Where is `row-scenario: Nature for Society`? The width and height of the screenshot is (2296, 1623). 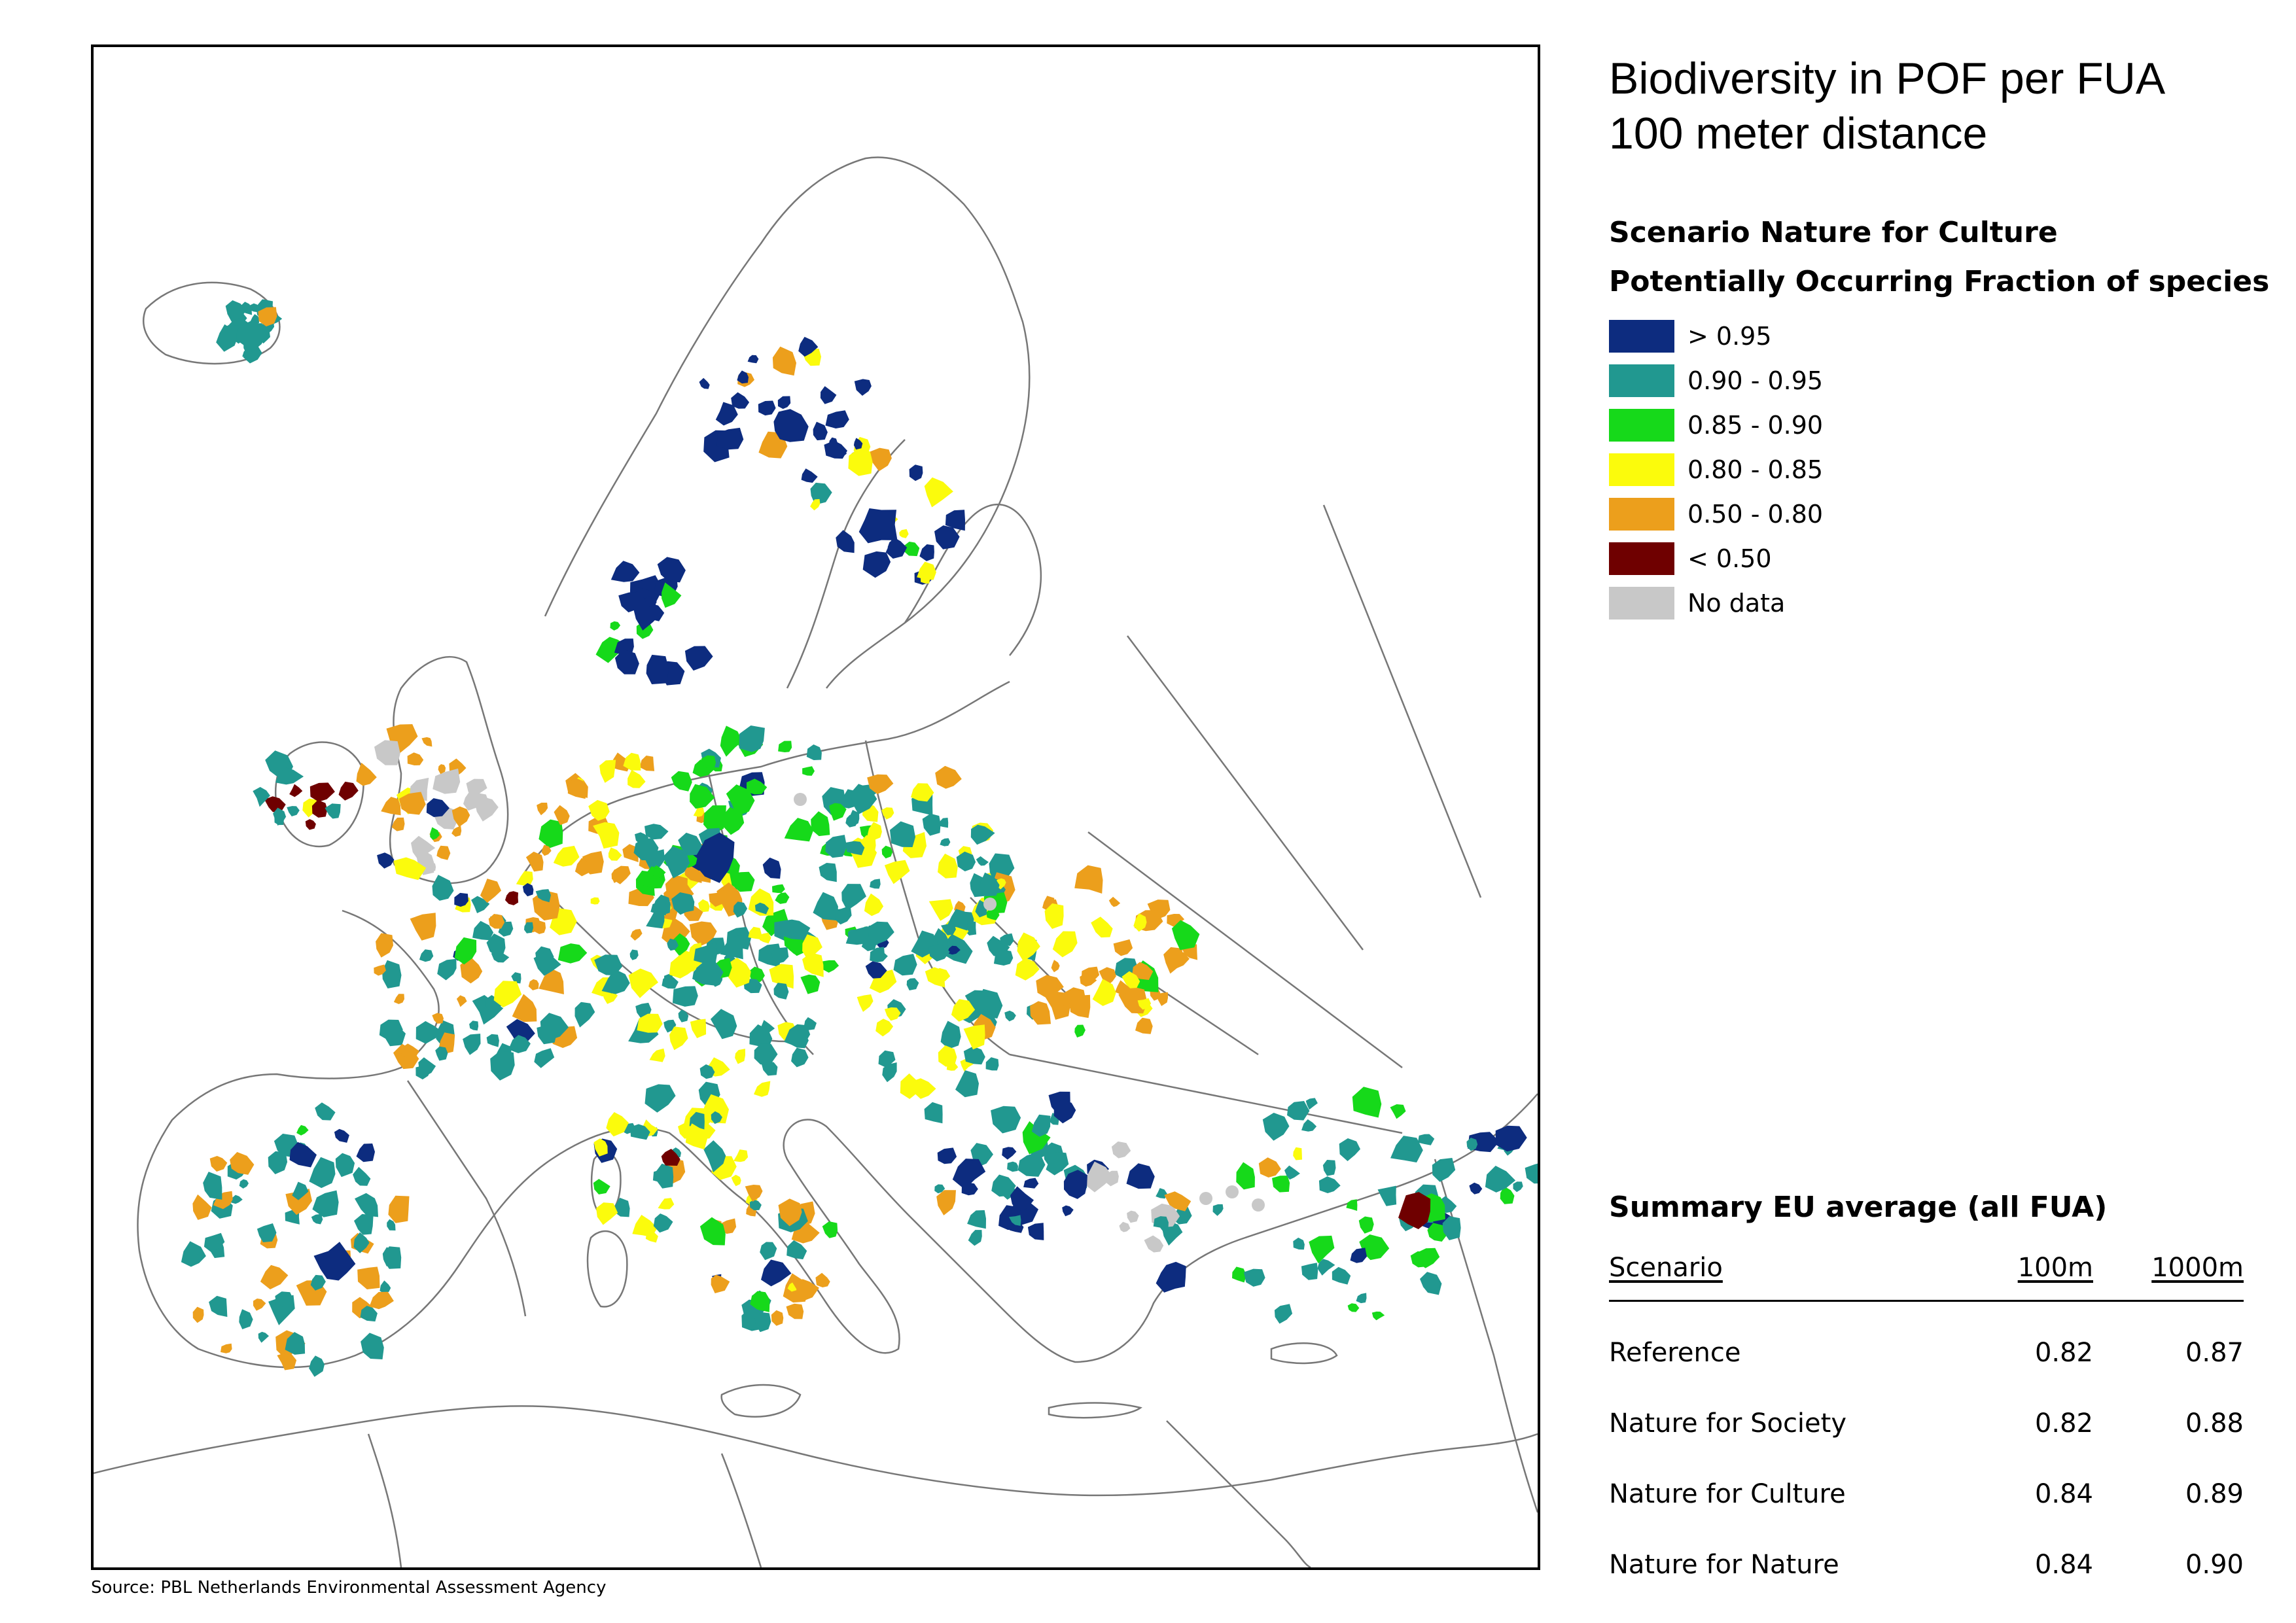
row-scenario: Nature for Society is located at coordinates (1728, 1423).